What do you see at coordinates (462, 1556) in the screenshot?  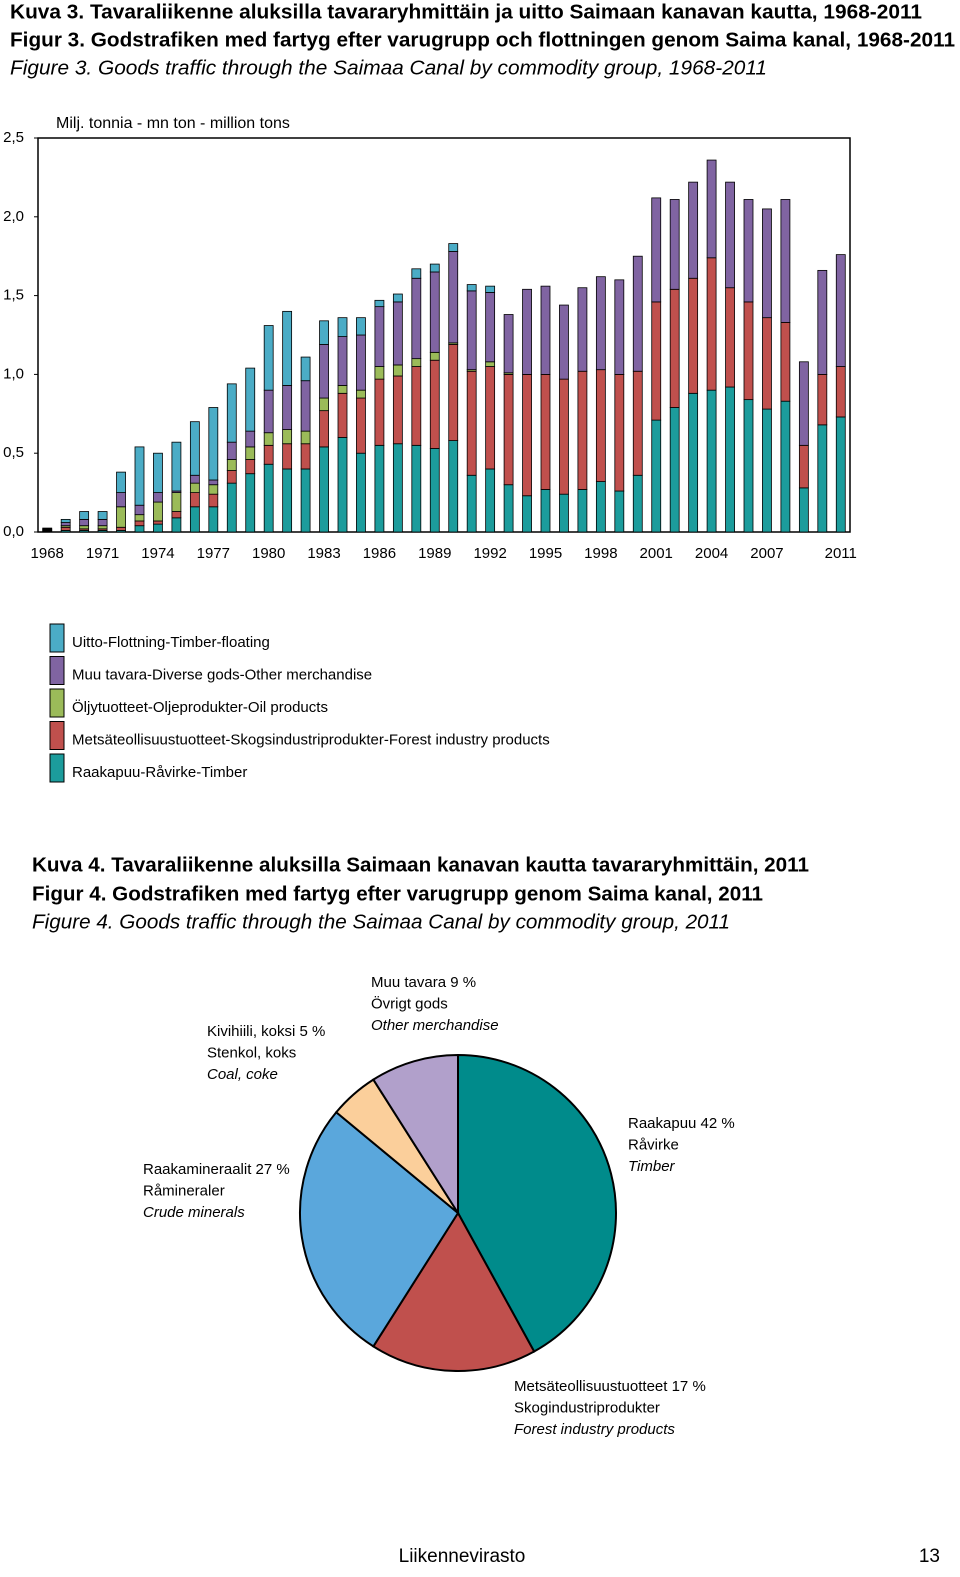 I see `footer-publisher: Liikennevirasto` at bounding box center [462, 1556].